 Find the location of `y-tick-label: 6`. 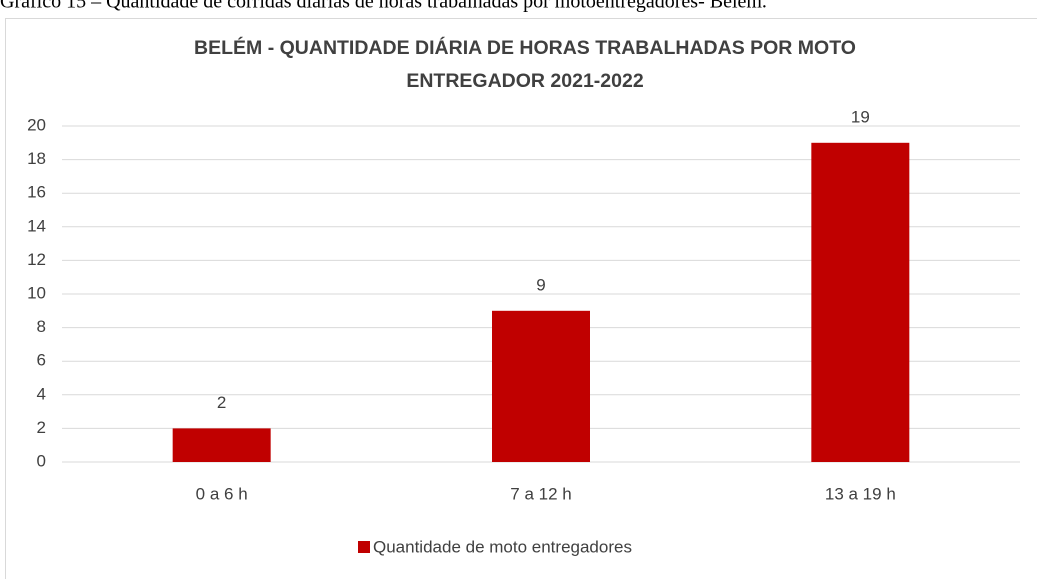

y-tick-label: 6 is located at coordinates (41, 360).